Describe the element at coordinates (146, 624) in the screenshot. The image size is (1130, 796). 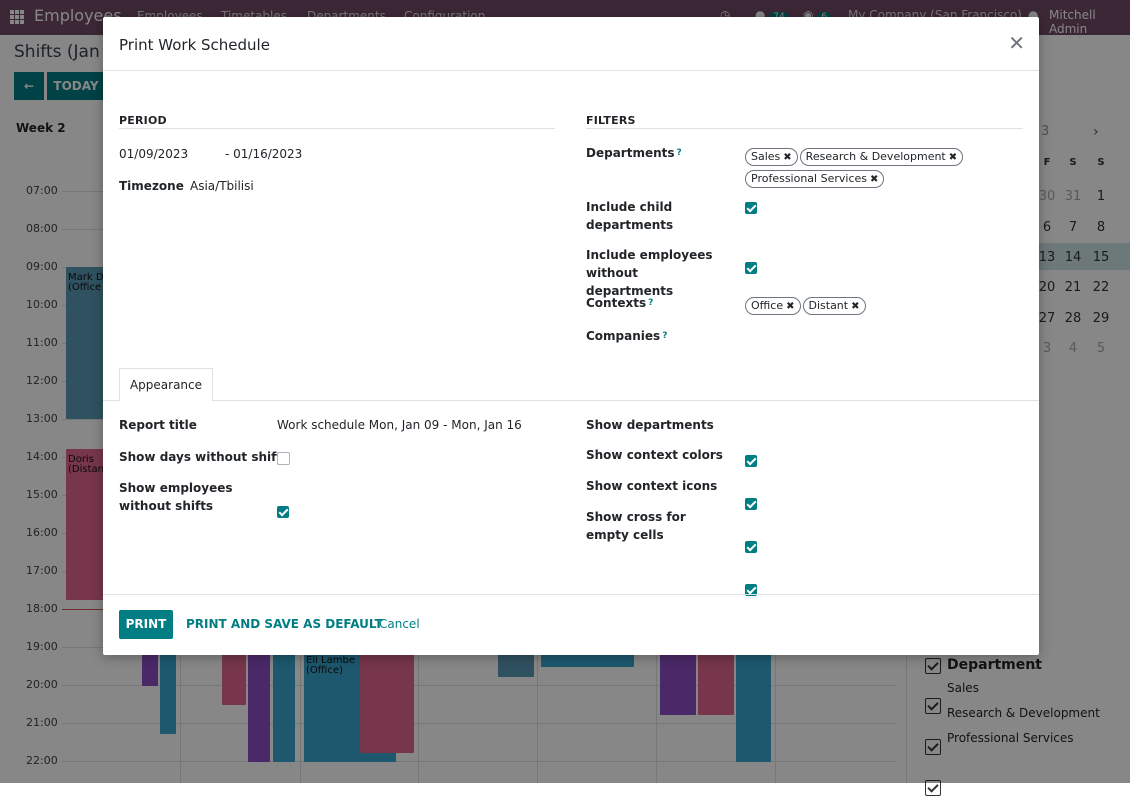
I see `print-button: PRINT` at that location.